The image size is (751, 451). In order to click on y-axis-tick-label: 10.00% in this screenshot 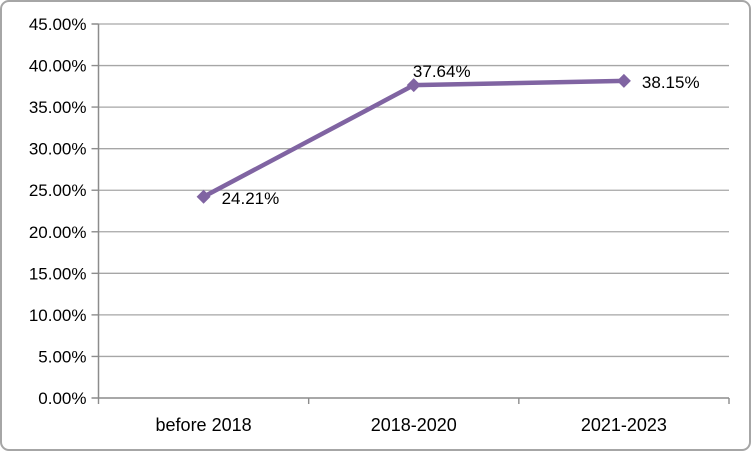, I will do `click(58, 315)`.